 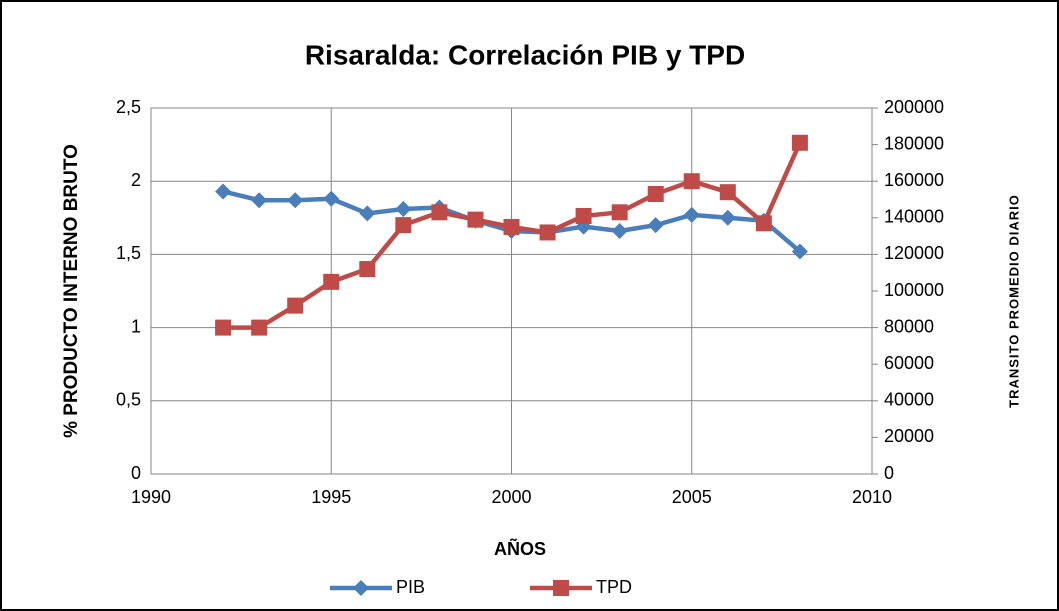 I want to click on x-tick-label: 1990, so click(x=151, y=497).